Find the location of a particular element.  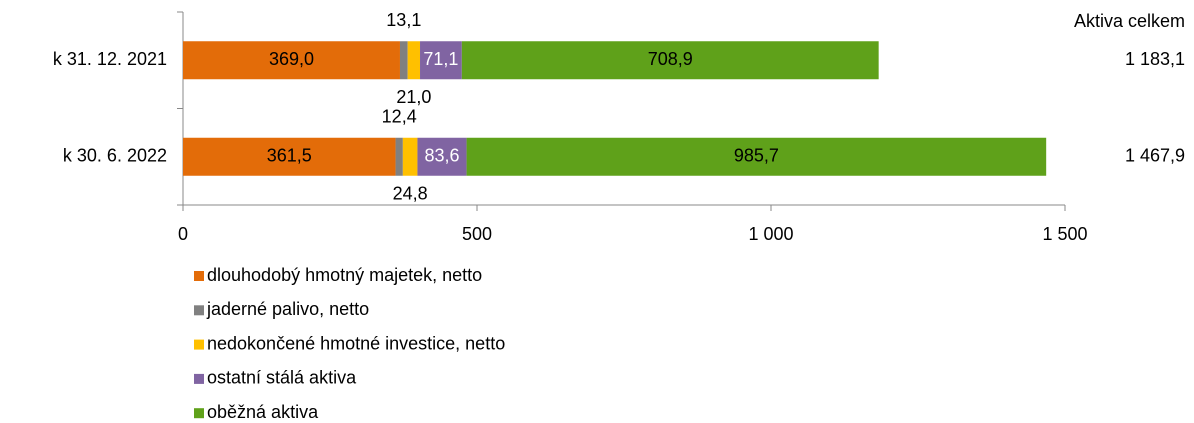

x-tick-label: 1 000 is located at coordinates (770, 234).